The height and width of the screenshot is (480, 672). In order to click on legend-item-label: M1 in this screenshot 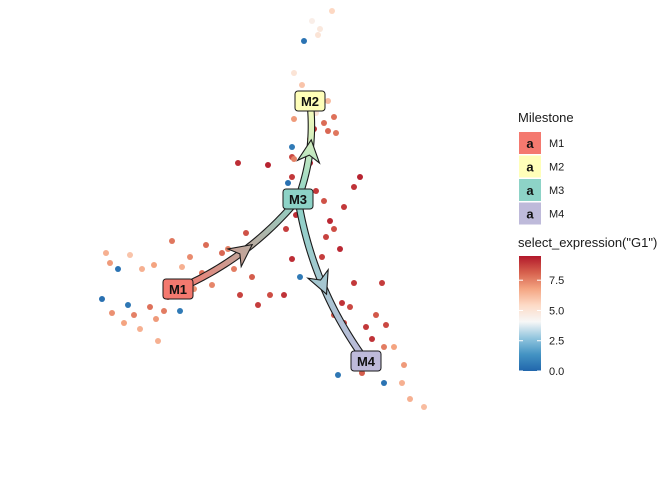, I will do `click(556, 144)`.